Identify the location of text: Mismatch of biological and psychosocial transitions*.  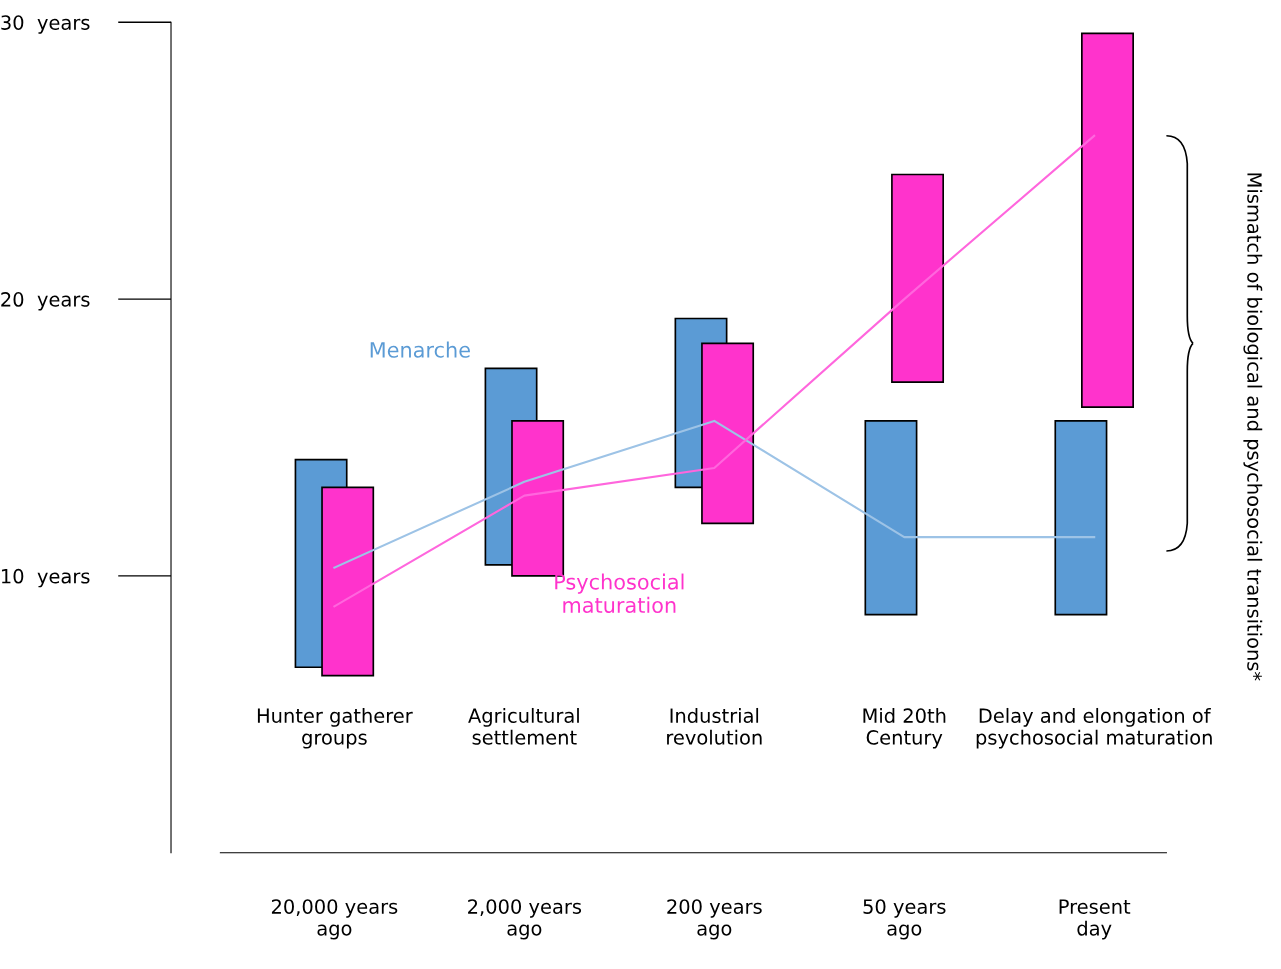
(1253, 427).